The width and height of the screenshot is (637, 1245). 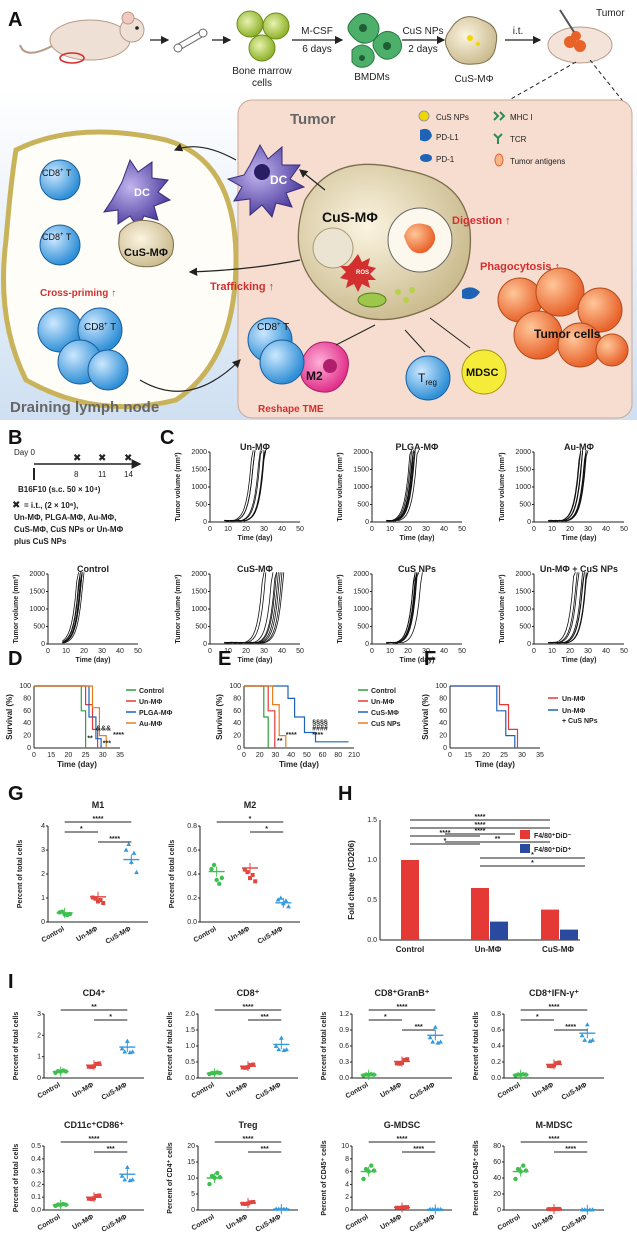 What do you see at coordinates (354, 755) in the screenshot?
I see `survival-e-xtick-7: 210` at bounding box center [354, 755].